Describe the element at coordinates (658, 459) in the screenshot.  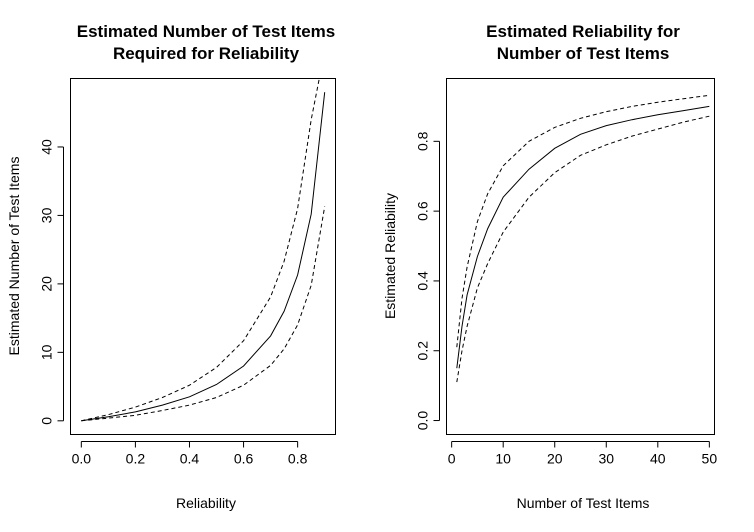
I see `x-tick-label: 40` at that location.